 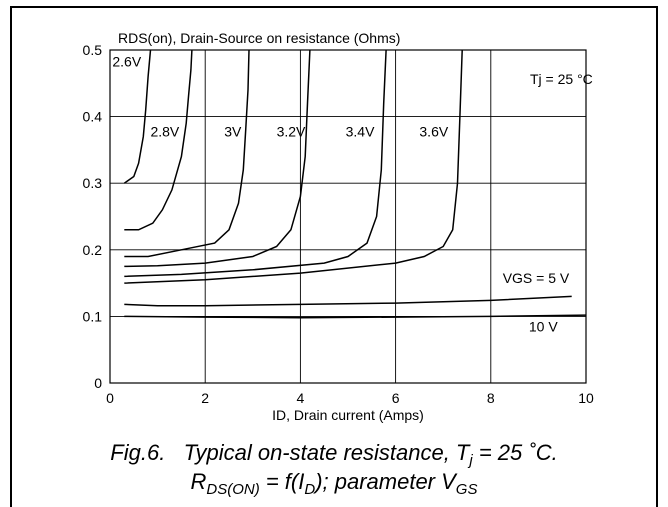 What do you see at coordinates (360, 132) in the screenshot?
I see `curve-label: 3.4V` at bounding box center [360, 132].